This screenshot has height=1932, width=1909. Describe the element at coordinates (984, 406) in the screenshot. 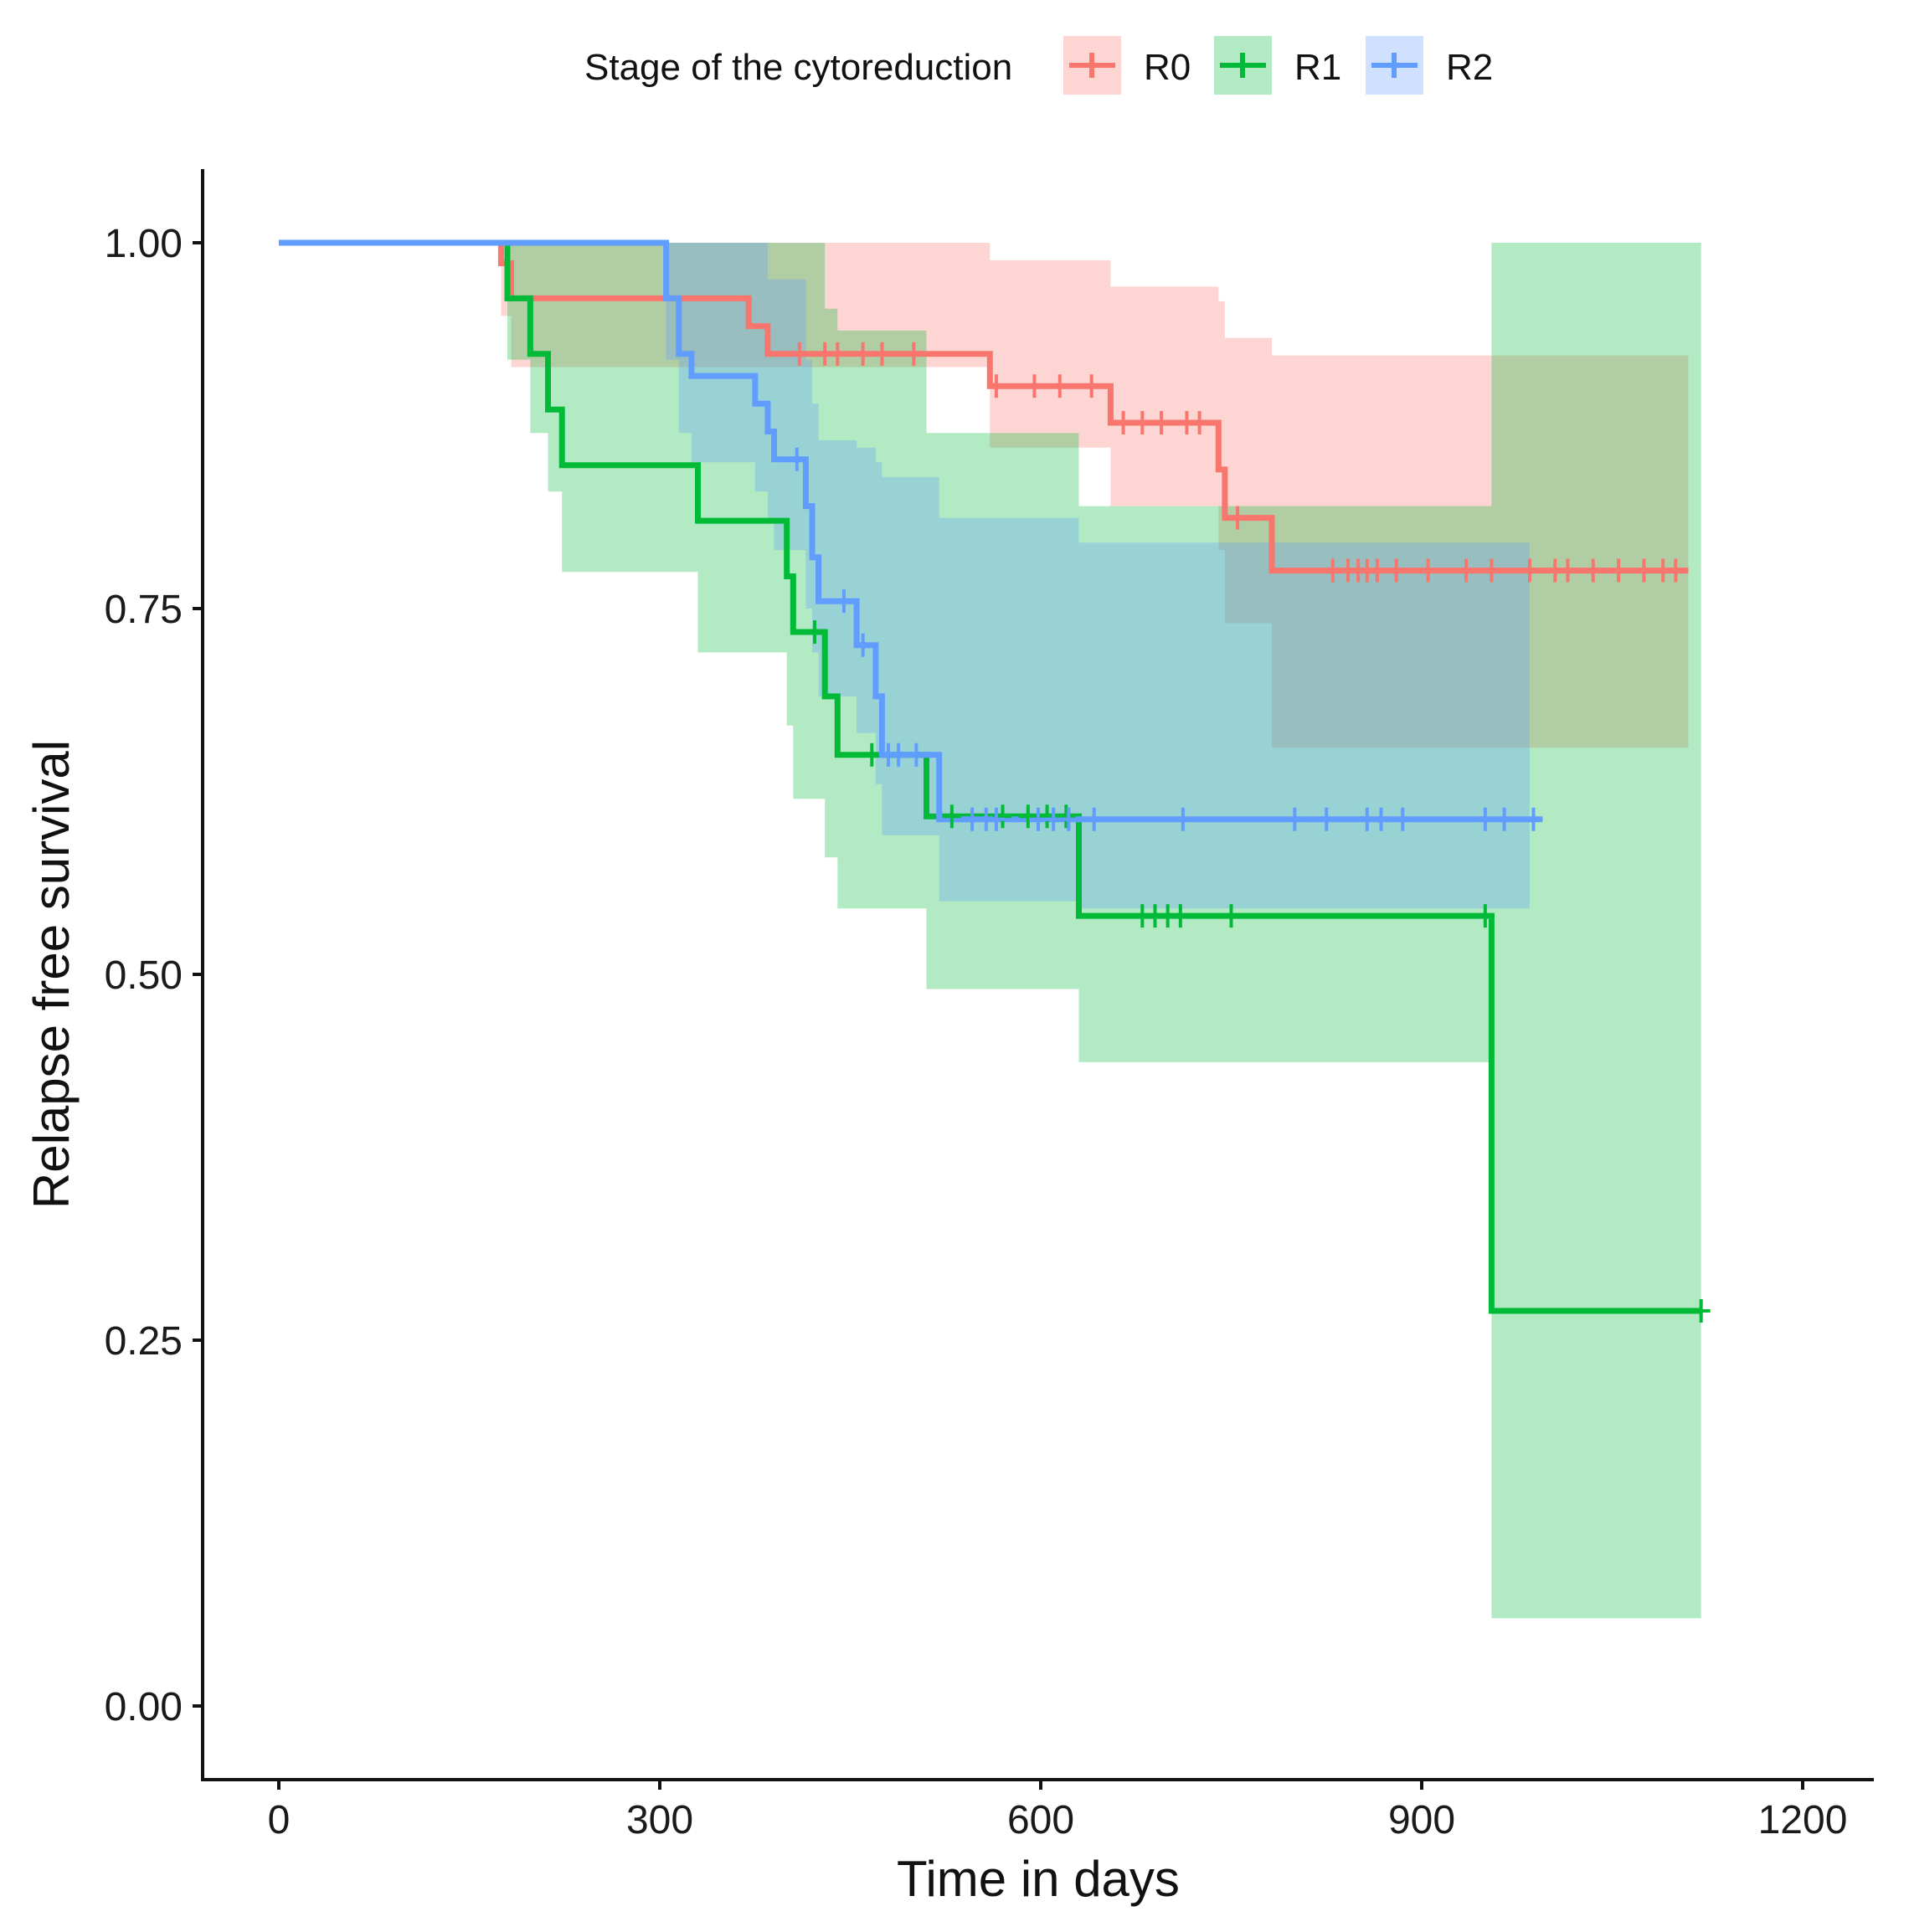

I see `r0-survival-curve` at that location.